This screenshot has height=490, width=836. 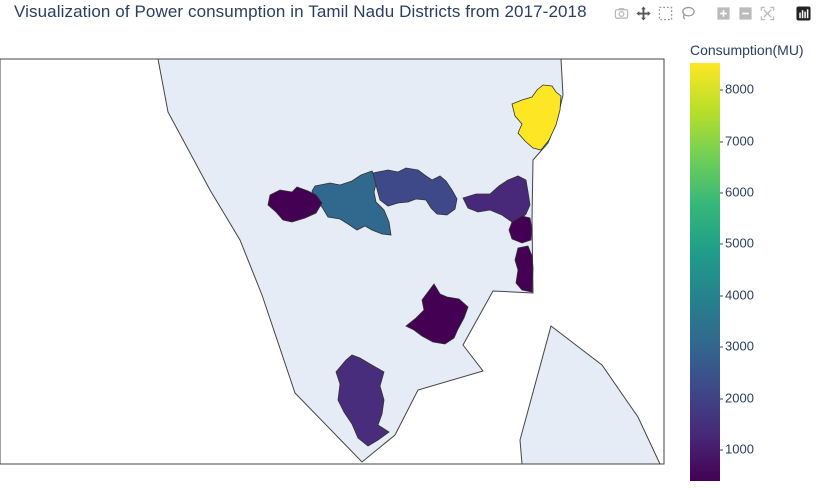 What do you see at coordinates (351, 203) in the screenshot?
I see `district-coimbatore` at bounding box center [351, 203].